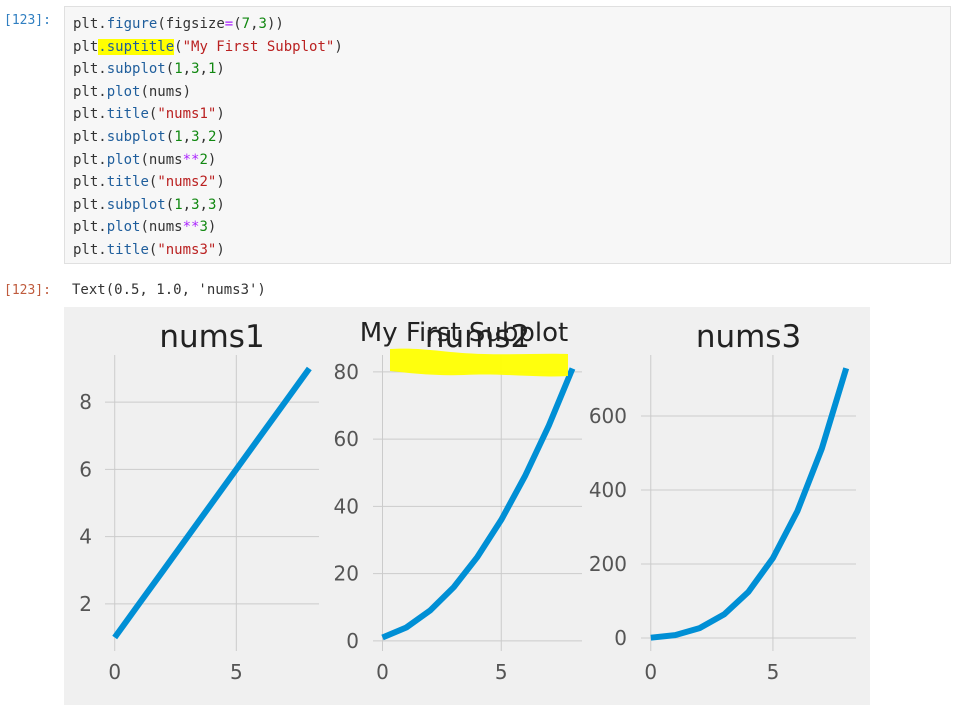  Describe the element at coordinates (511, 92) in the screenshot. I see `code-line: plt.plot(nums)` at that location.